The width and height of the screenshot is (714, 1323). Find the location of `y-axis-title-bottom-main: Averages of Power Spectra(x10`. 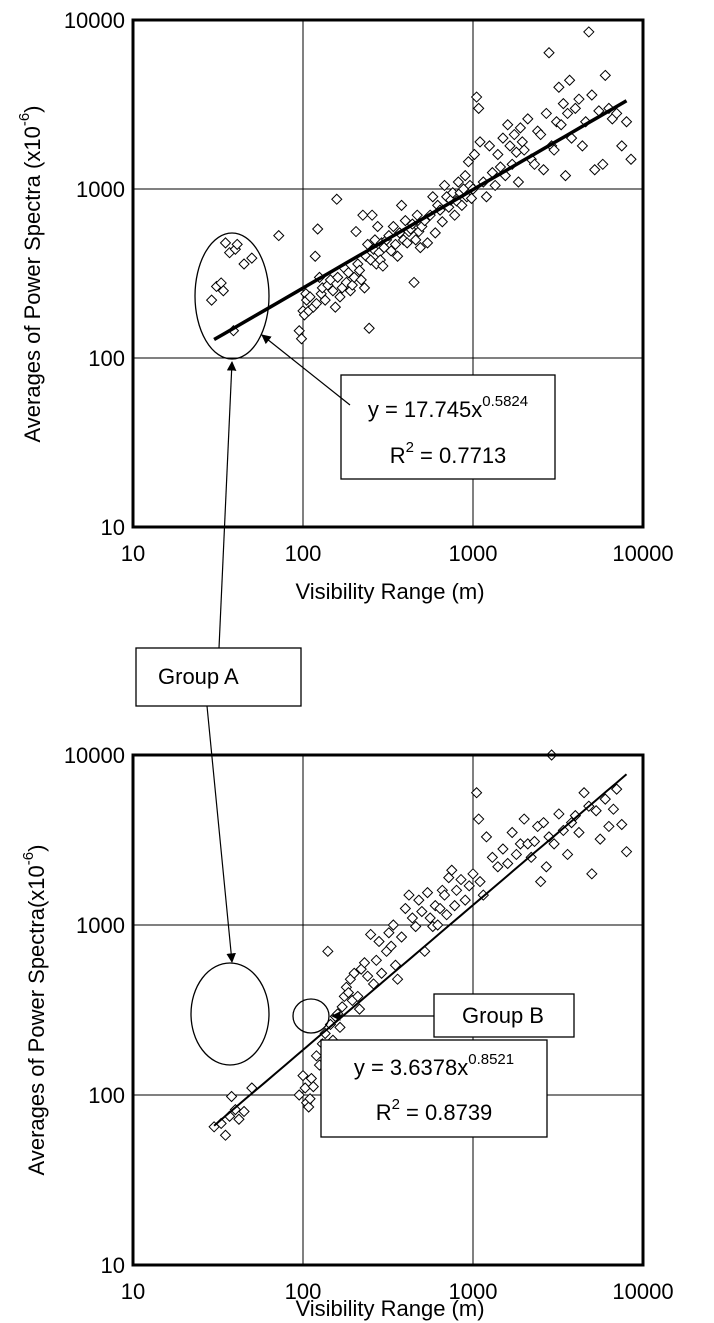

y-axis-title-bottom-main: Averages of Power Spectra(x10 is located at coordinates (36, 1020).